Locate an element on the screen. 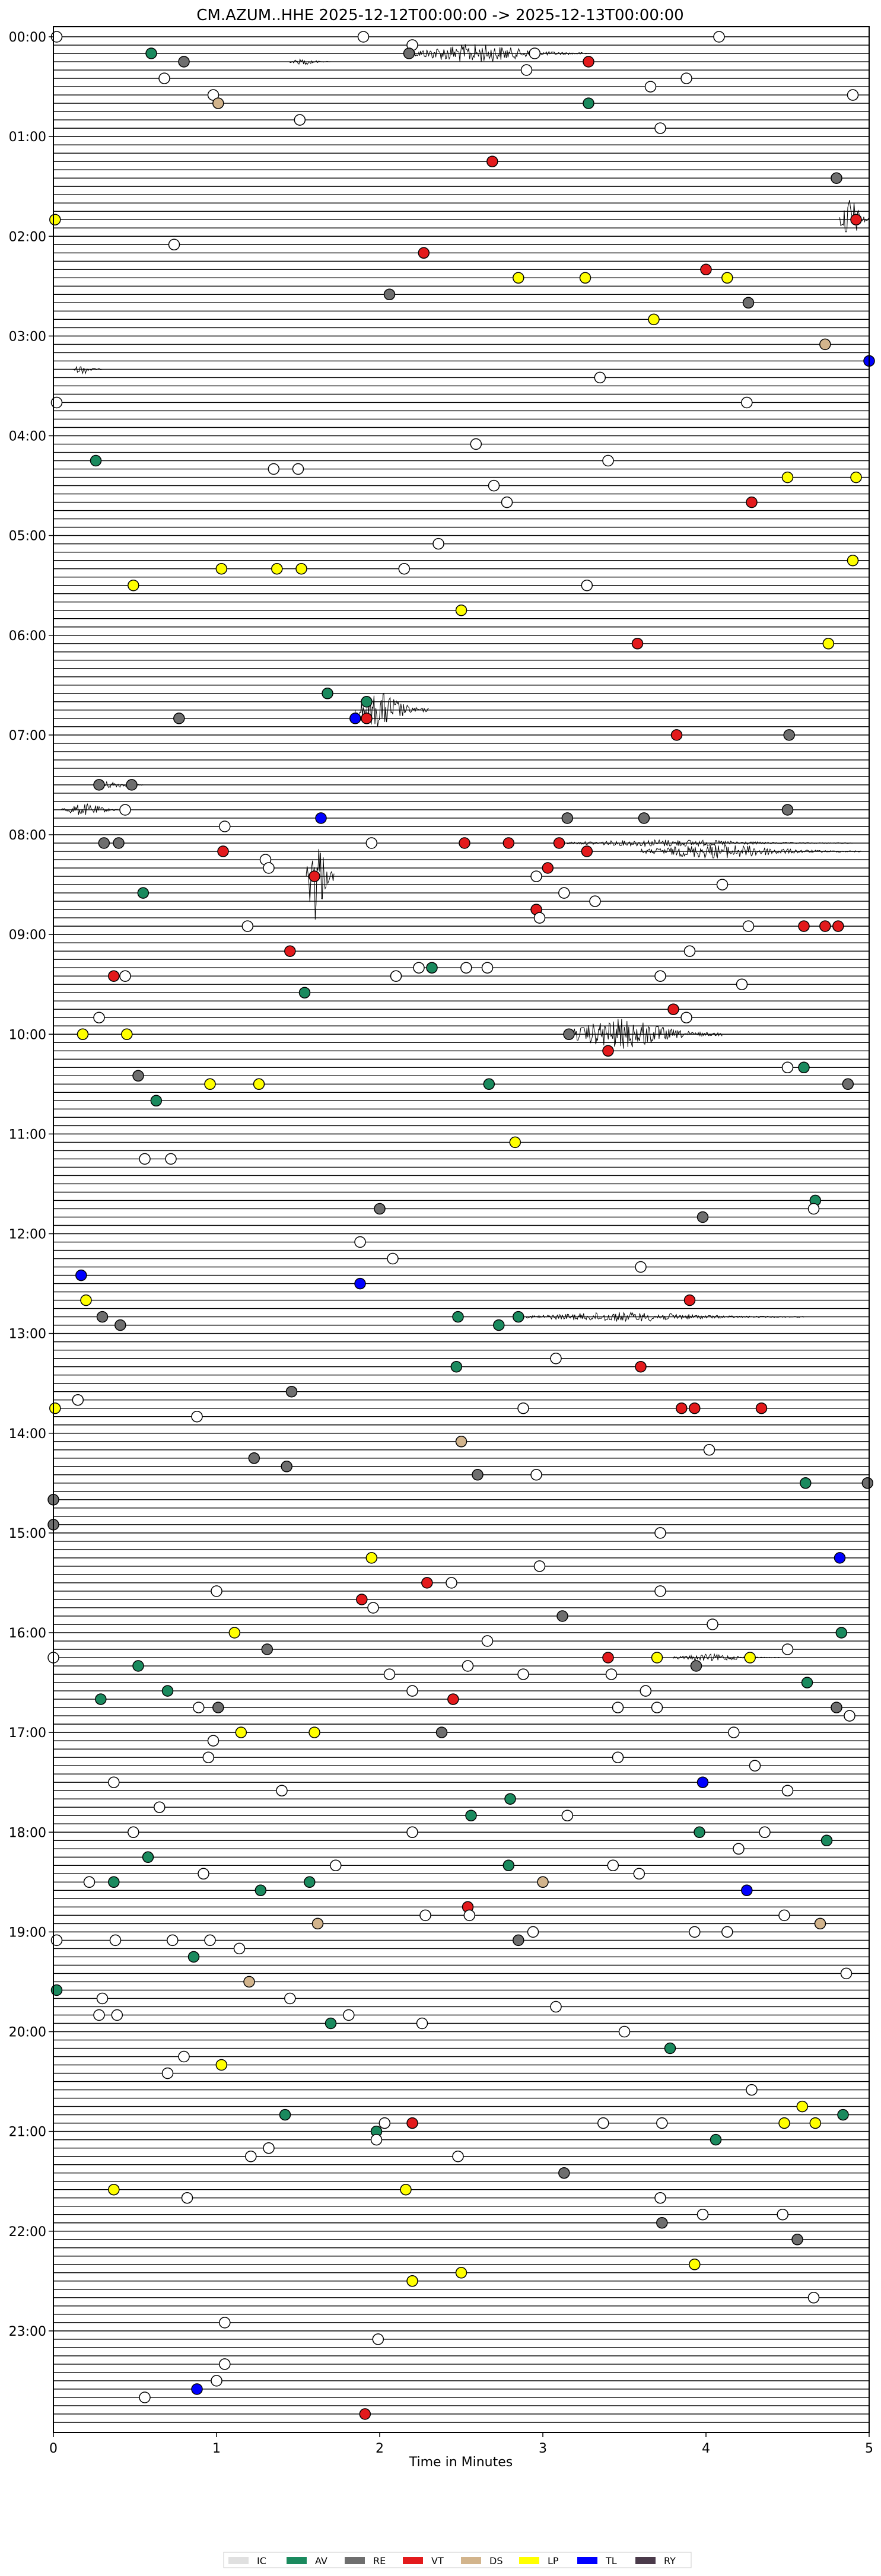  legend-label-re: RE is located at coordinates (379, 2561).